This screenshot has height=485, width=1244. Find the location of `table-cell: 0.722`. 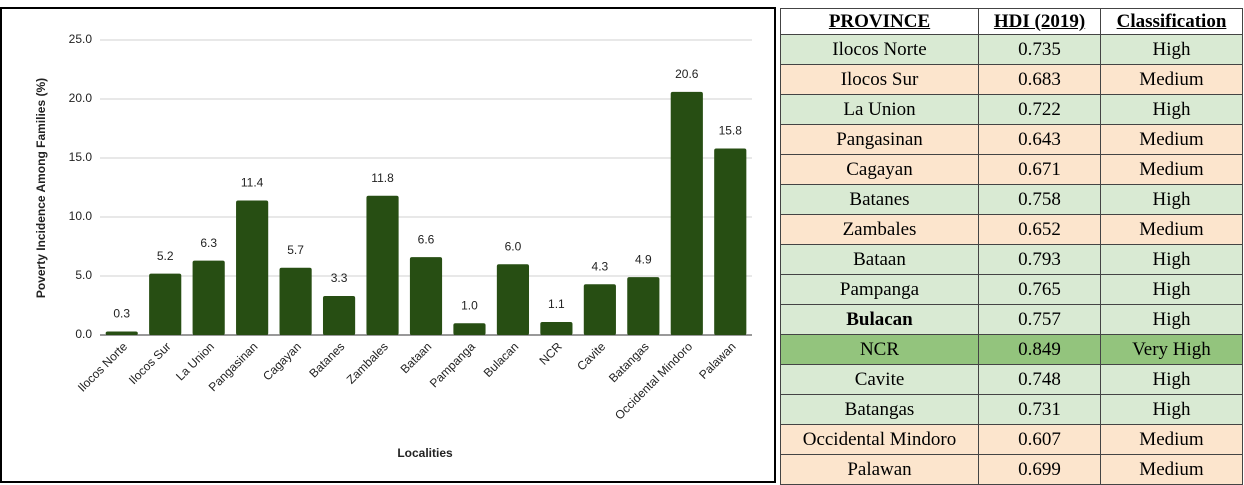

table-cell: 0.722 is located at coordinates (1039, 109).